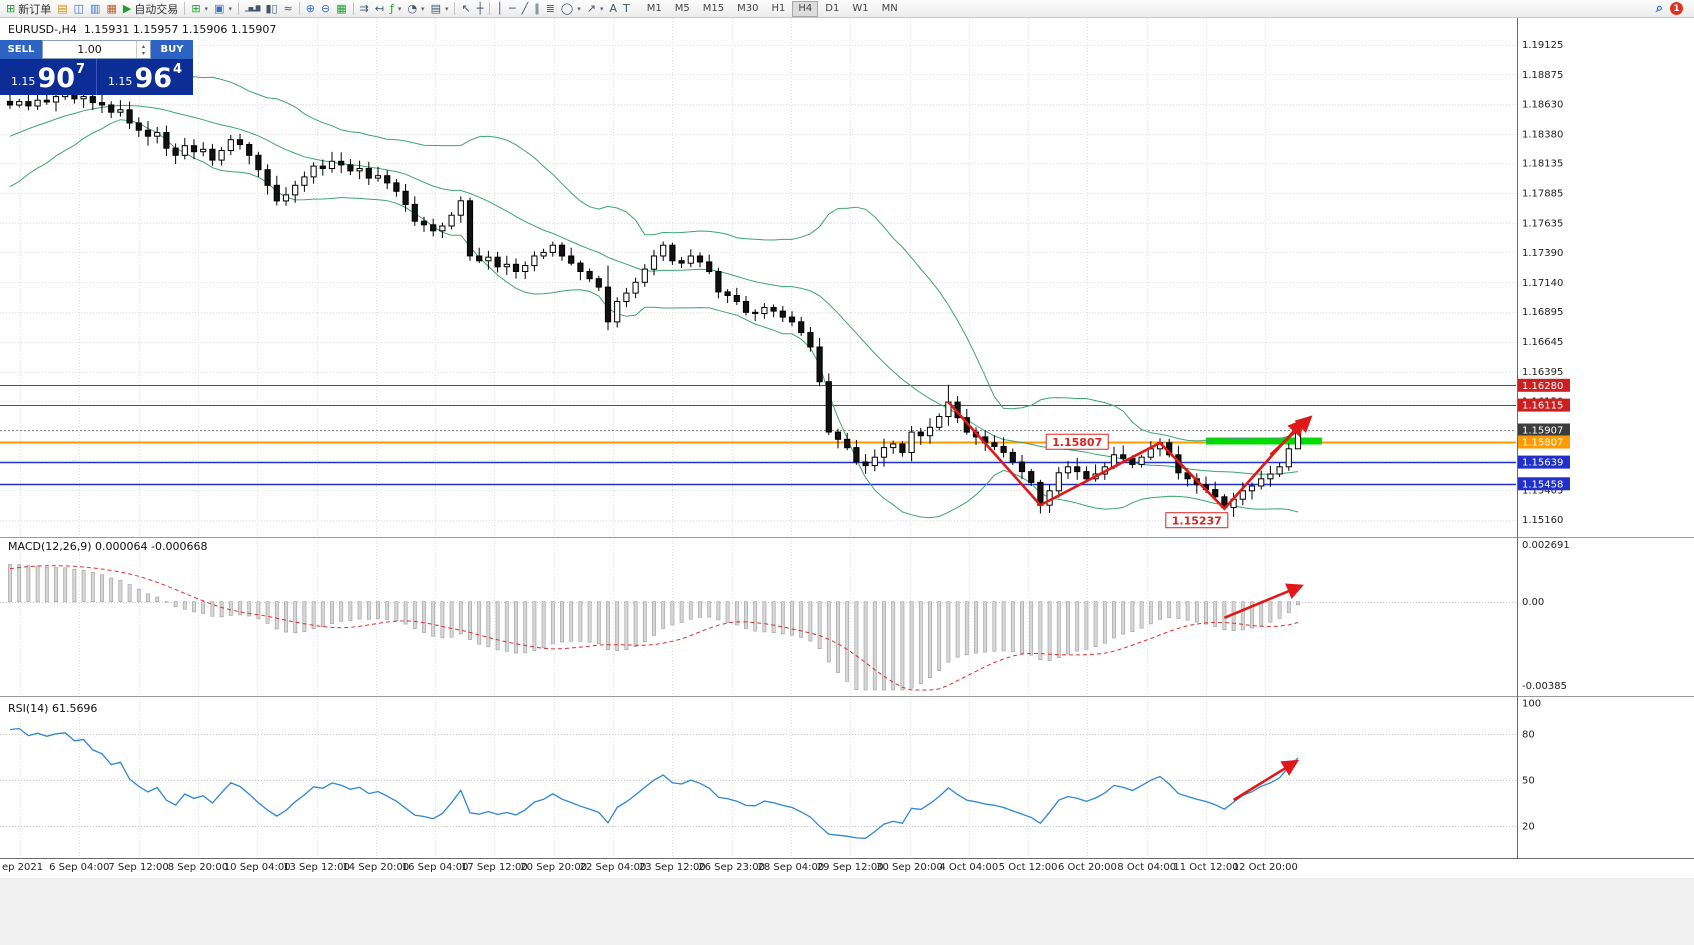 The image size is (1694, 945). What do you see at coordinates (423, 8) in the screenshot?
I see `periods-button-dropdown-icon: ▾` at bounding box center [423, 8].